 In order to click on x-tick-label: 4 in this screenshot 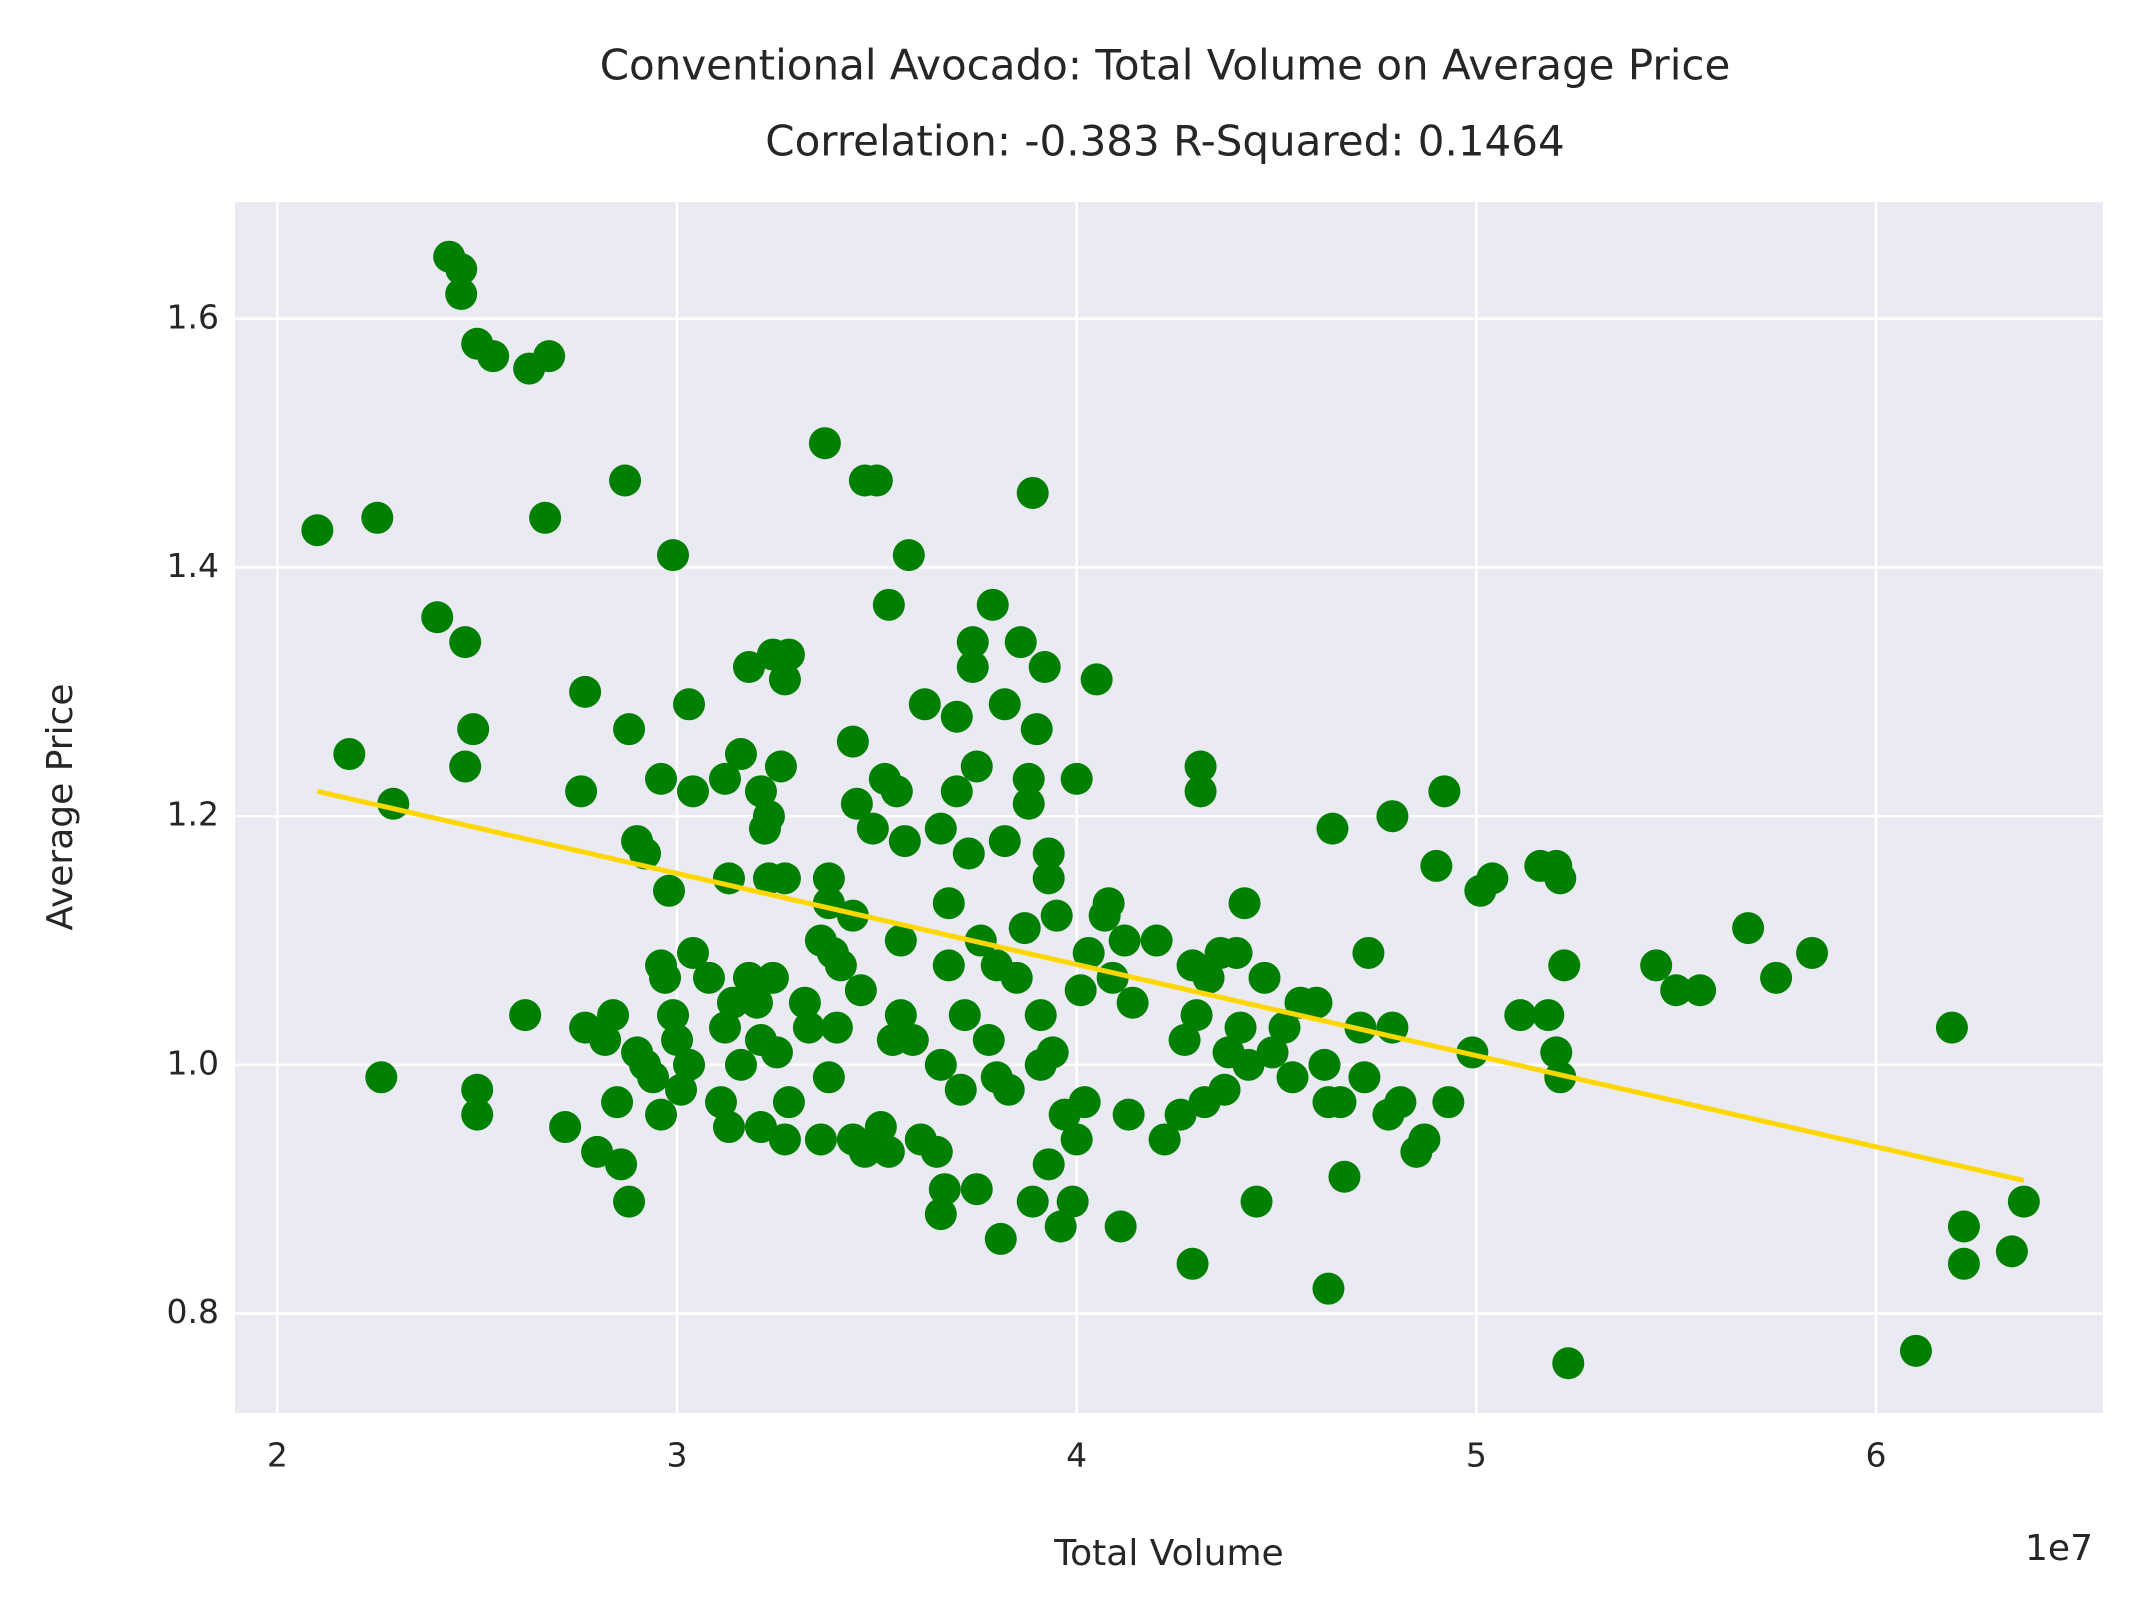, I will do `click(1076, 1455)`.